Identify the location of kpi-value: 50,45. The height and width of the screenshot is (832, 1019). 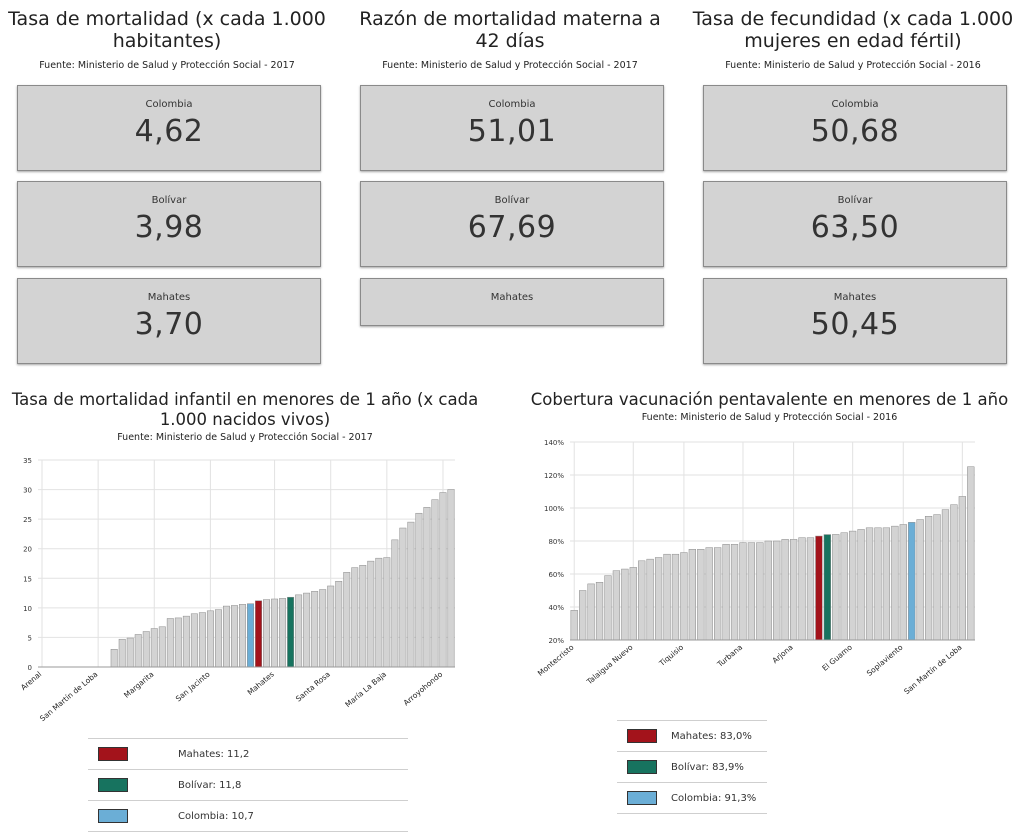
(855, 324).